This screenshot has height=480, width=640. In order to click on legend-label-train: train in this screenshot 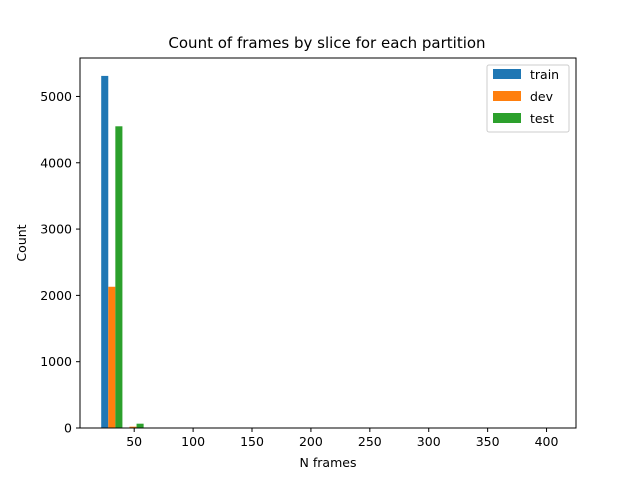, I will do `click(544, 74)`.